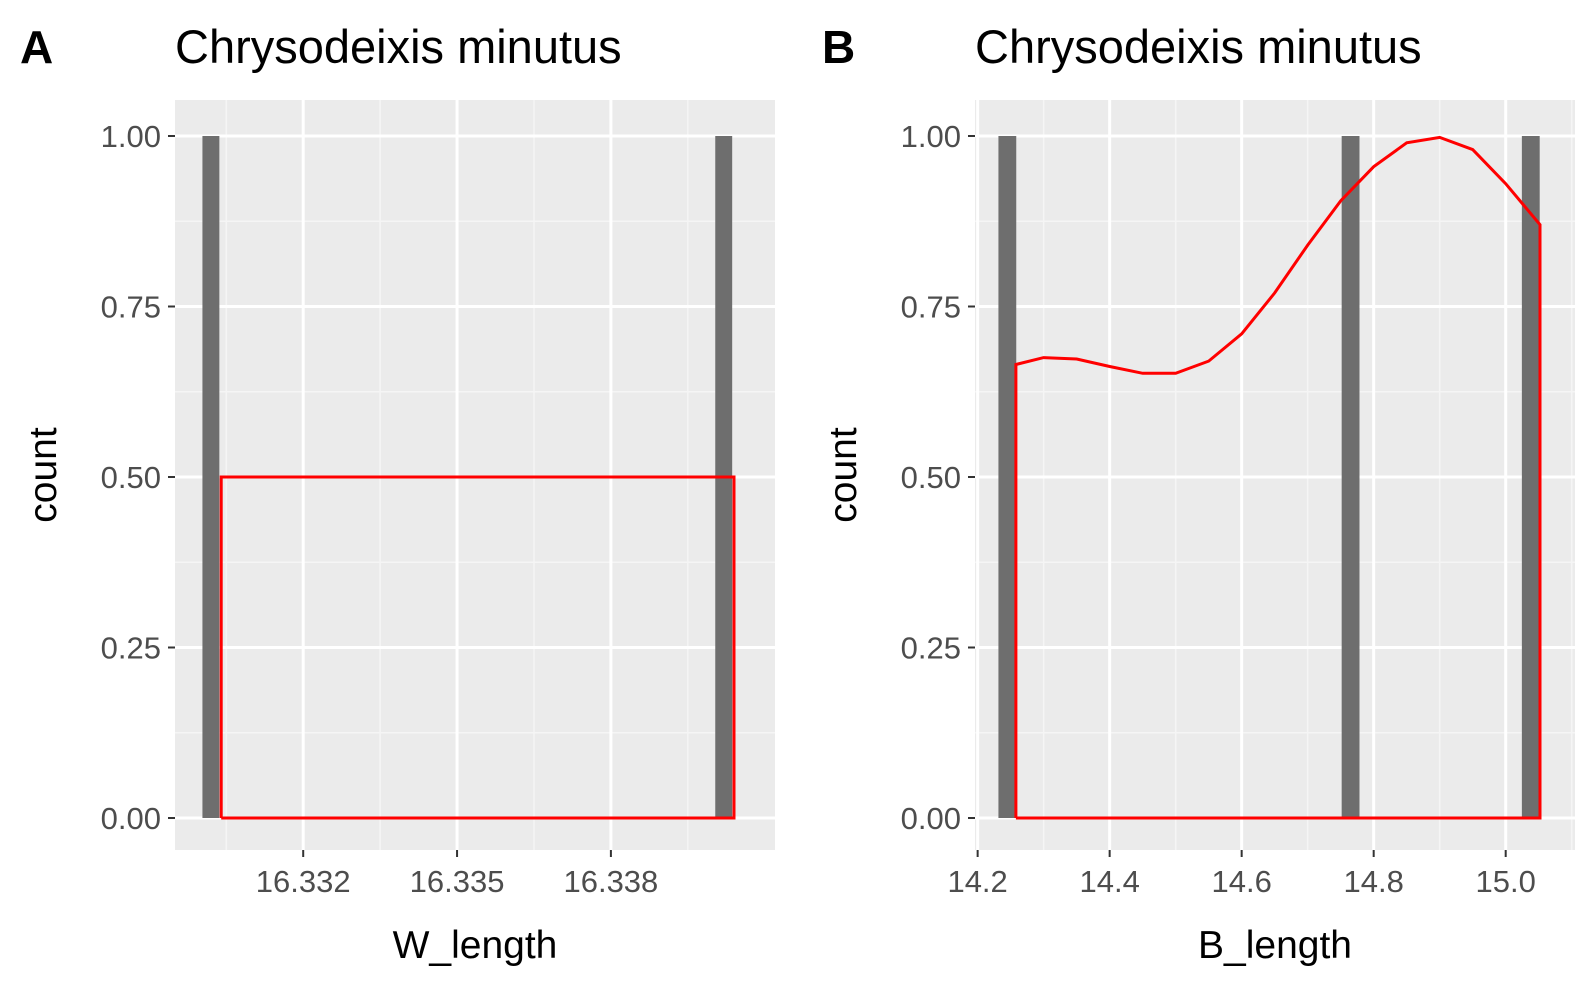 The width and height of the screenshot is (1593, 984). I want to click on panel-b-y-axis: 0.00 0.25 0.50 0.75 1.00, so click(938, 477).